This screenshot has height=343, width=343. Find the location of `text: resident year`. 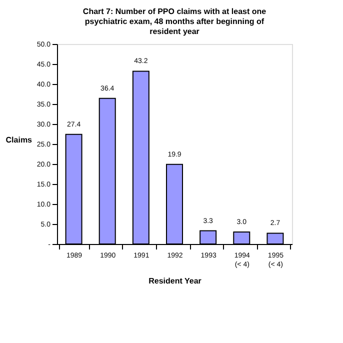

text: resident year is located at coordinates (175, 31).